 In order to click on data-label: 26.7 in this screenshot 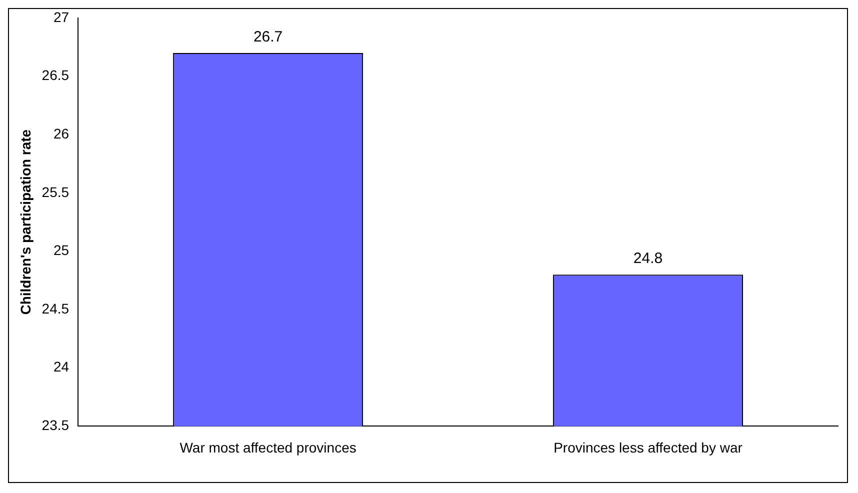, I will do `click(268, 37)`.